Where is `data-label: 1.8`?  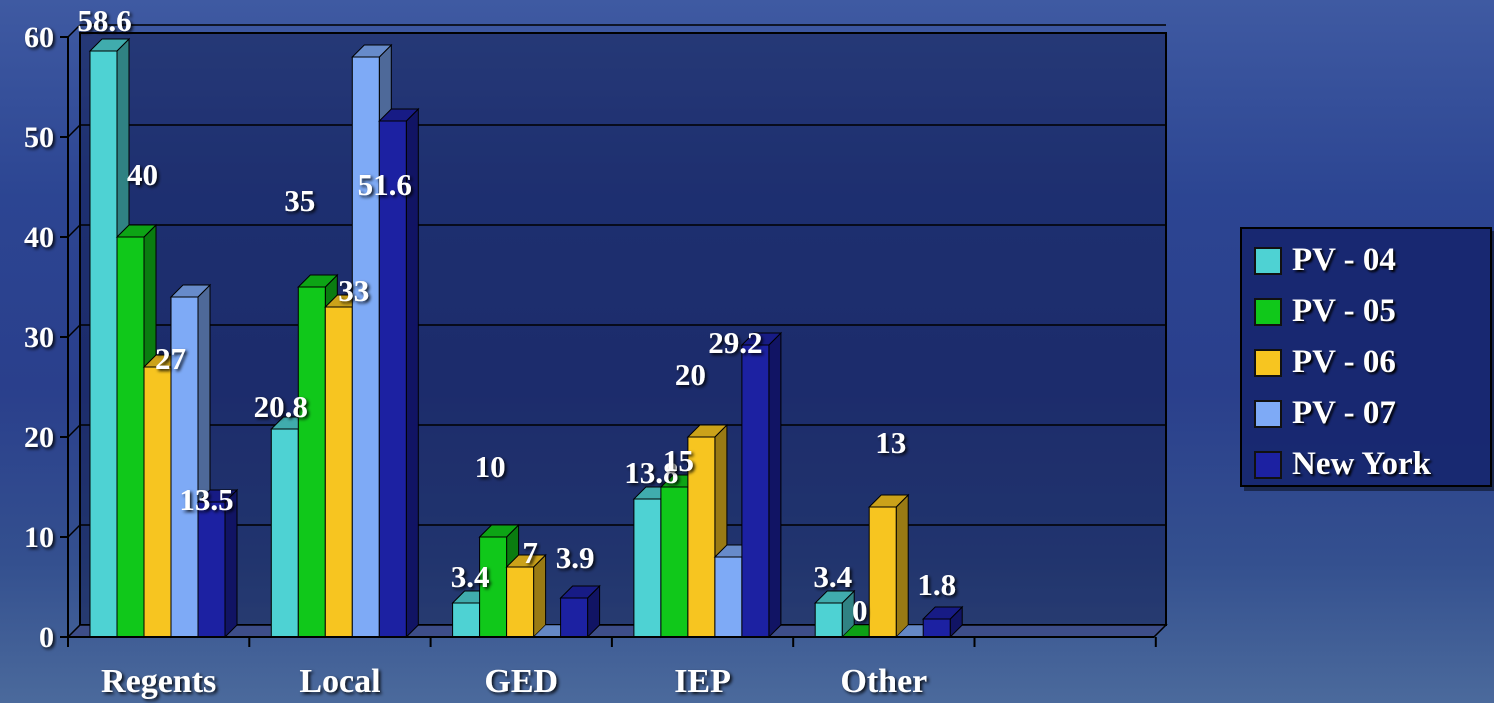 data-label: 1.8 is located at coordinates (936, 584).